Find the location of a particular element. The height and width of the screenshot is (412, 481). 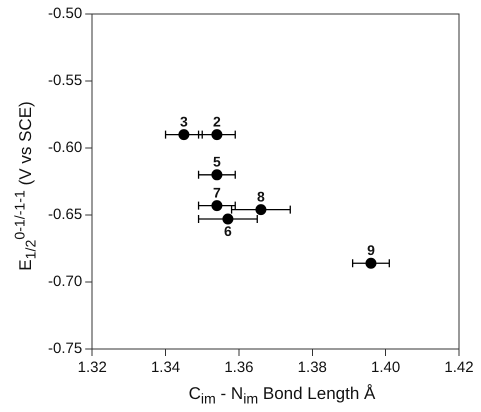

x-tick-label: 1.34 is located at coordinates (165, 367).